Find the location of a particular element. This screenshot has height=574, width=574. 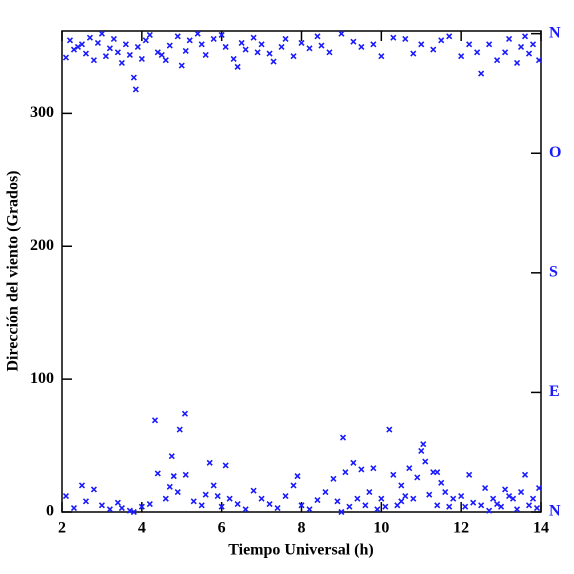

y-tick-label: 100 is located at coordinates (42, 378).